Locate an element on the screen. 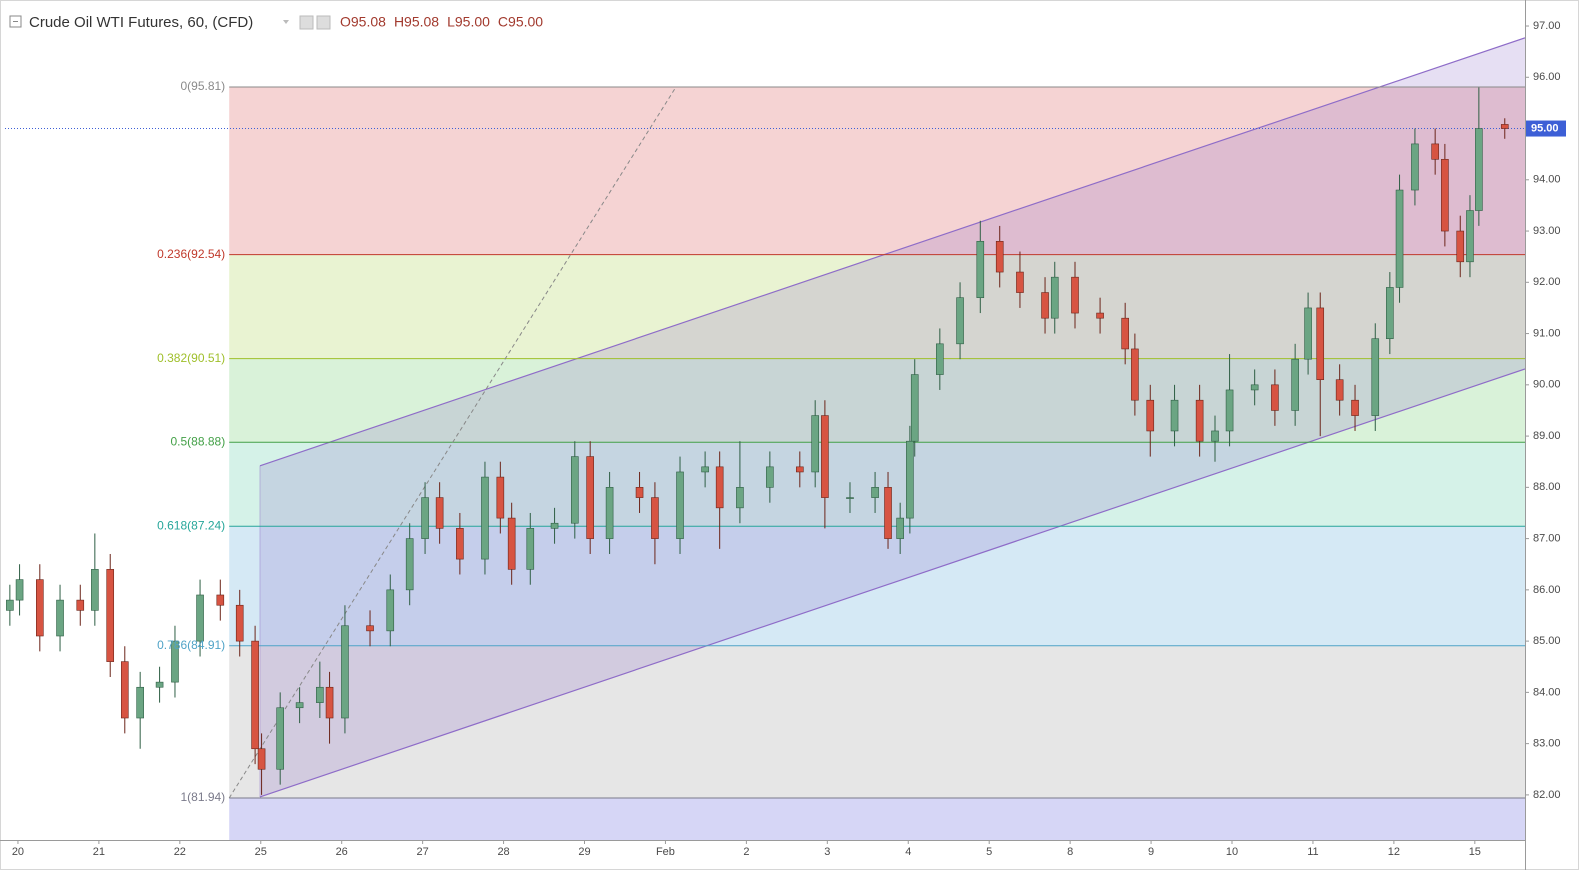  x-tick-label: 11 is located at coordinates (1312, 852).